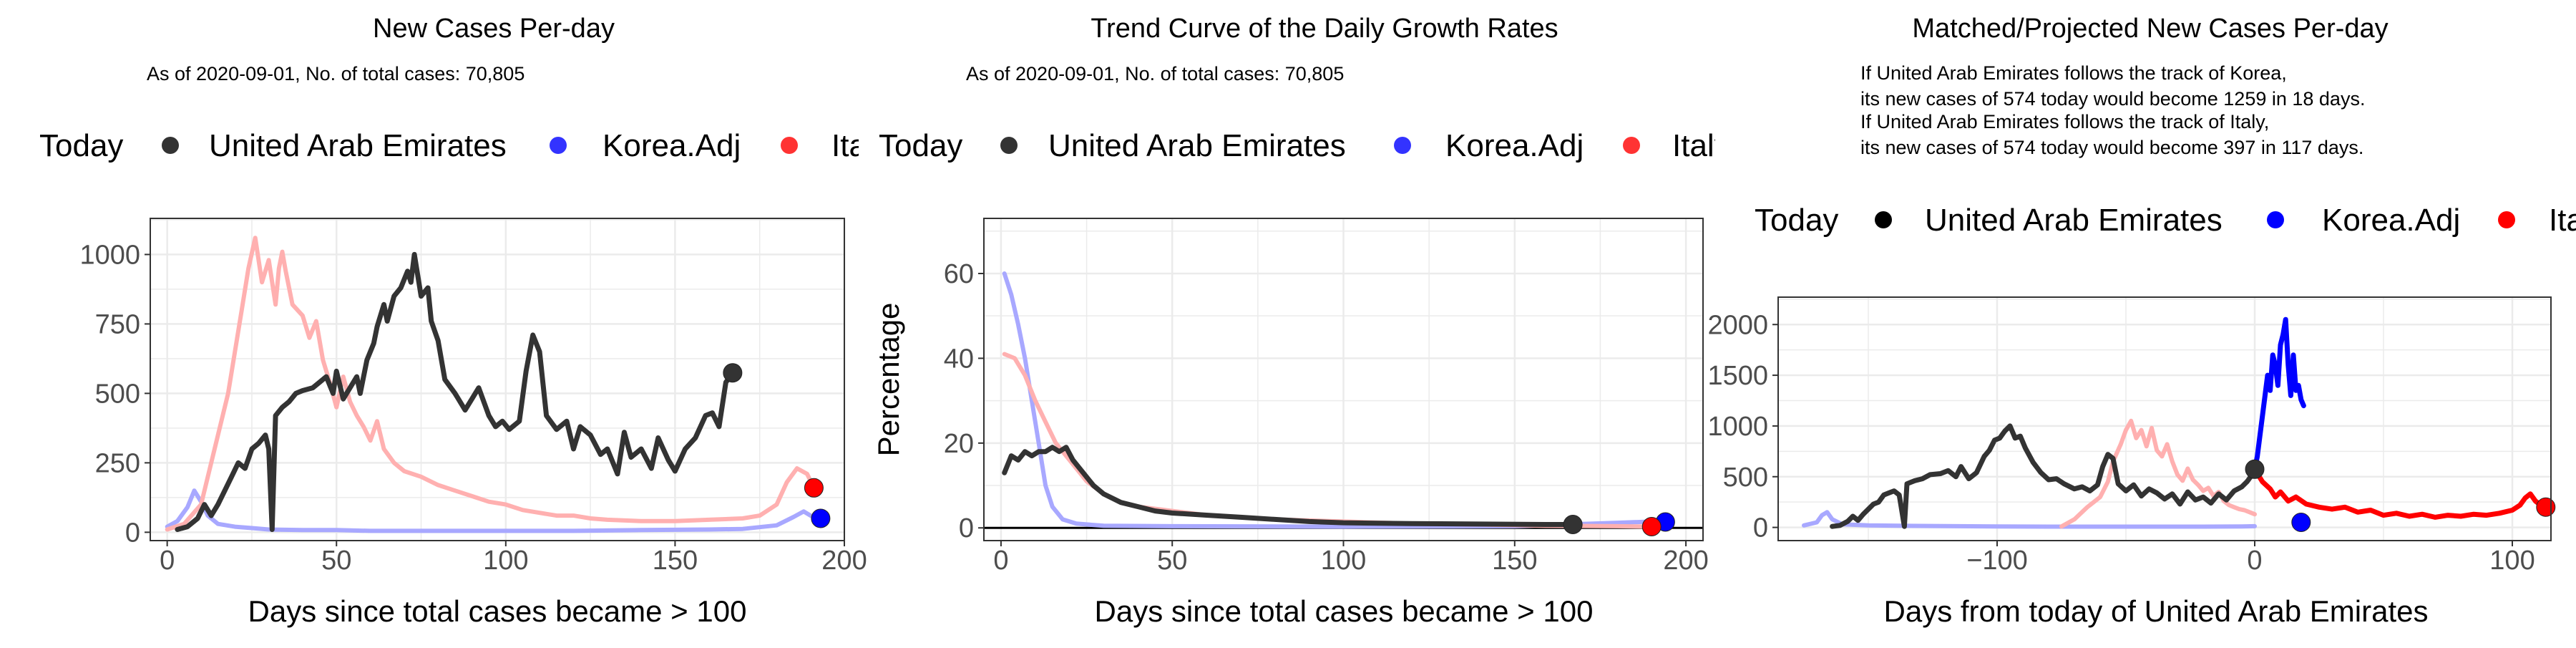  Describe the element at coordinates (959, 359) in the screenshot. I see `y-tick-label: 40` at that location.